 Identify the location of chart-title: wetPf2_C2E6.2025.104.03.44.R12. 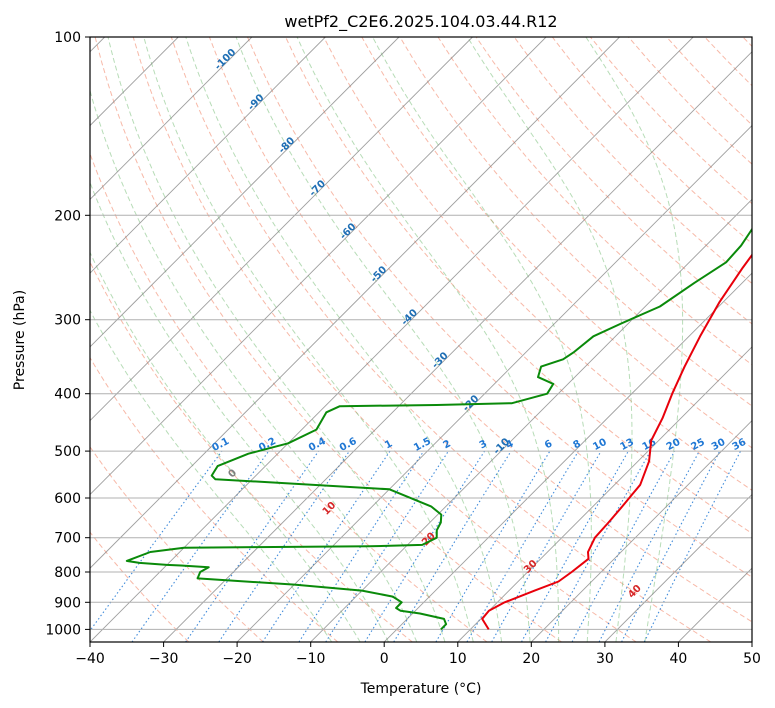
(420, 22).